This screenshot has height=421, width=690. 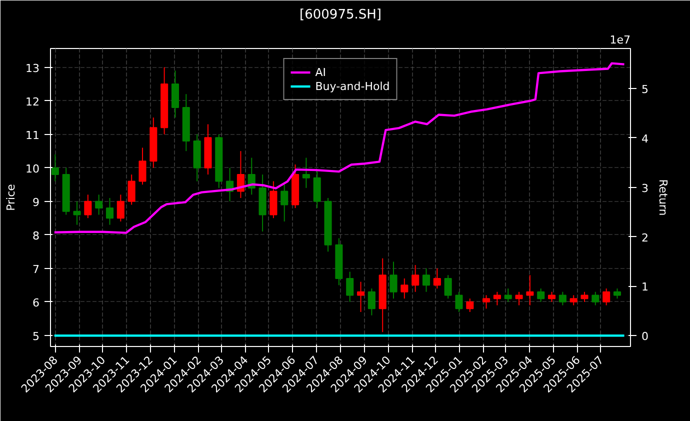 I want to click on y2-tick-label: 1, so click(x=645, y=287).